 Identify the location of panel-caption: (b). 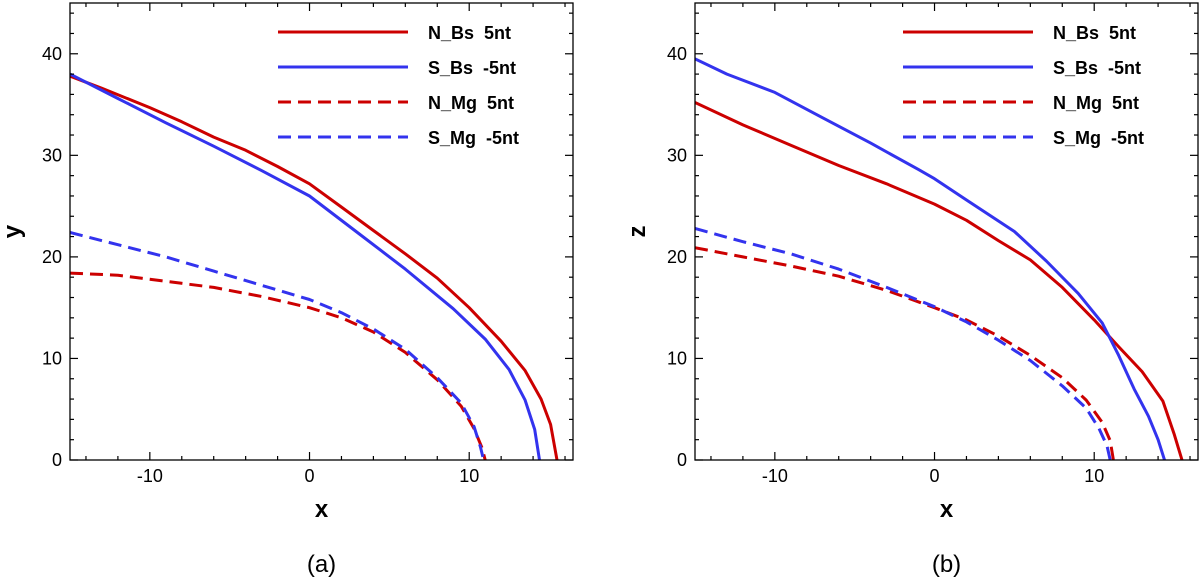
(946, 564).